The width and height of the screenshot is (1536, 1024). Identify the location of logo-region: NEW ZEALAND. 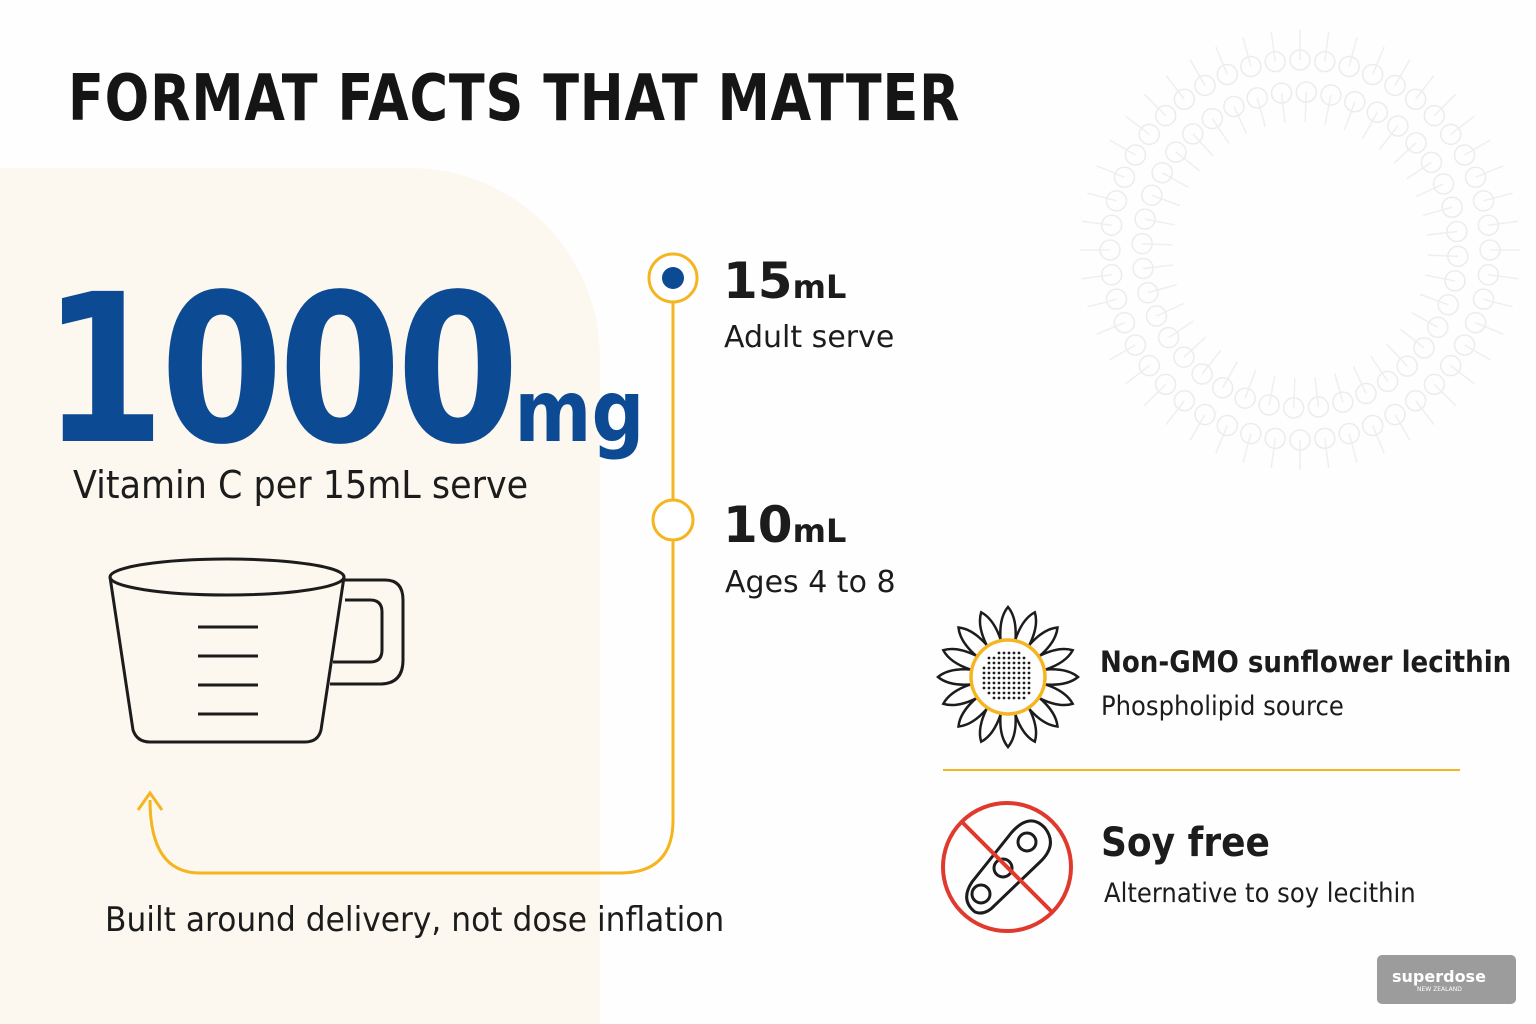
(1439, 989).